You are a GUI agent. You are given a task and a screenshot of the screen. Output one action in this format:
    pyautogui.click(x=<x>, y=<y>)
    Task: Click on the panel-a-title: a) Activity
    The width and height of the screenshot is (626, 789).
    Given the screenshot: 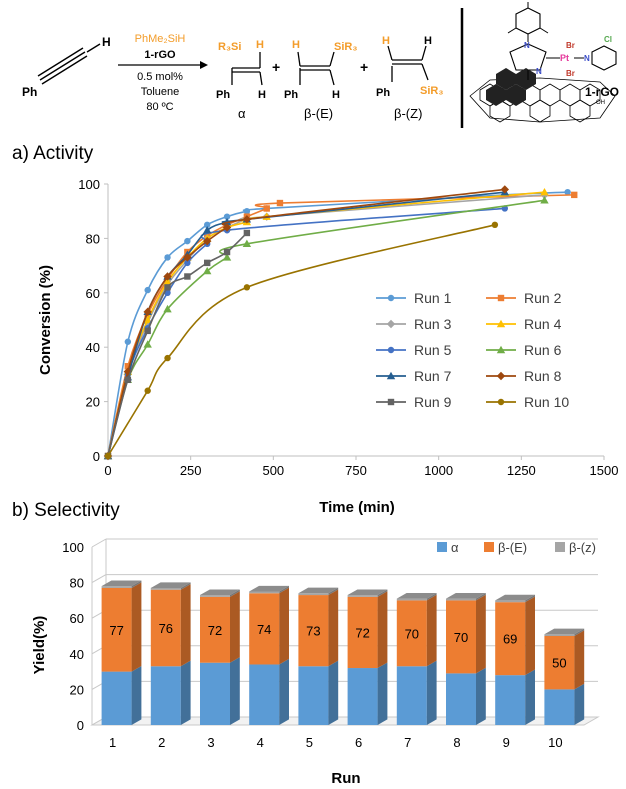 What is the action you would take?
    pyautogui.click(x=53, y=153)
    